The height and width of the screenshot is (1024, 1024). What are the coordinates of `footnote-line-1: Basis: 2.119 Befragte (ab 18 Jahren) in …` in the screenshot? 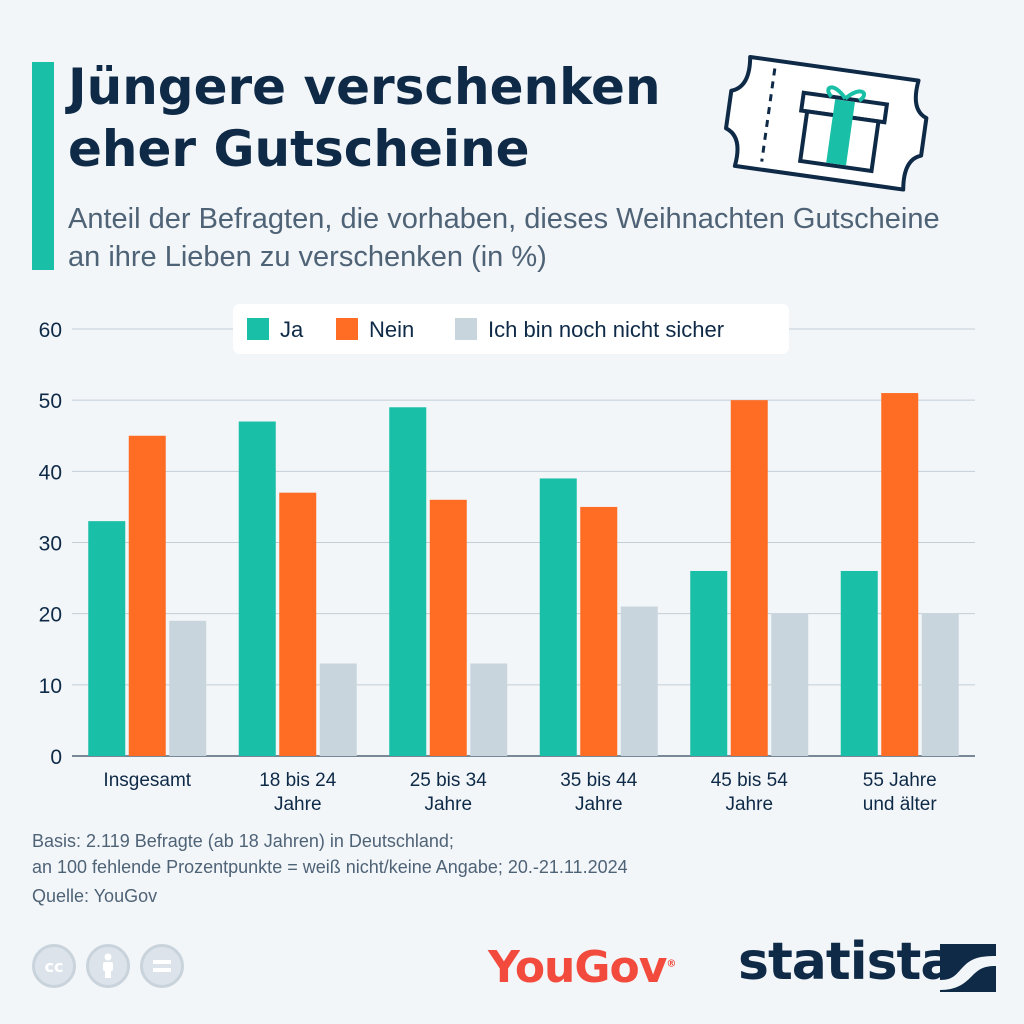 It's located at (243, 841).